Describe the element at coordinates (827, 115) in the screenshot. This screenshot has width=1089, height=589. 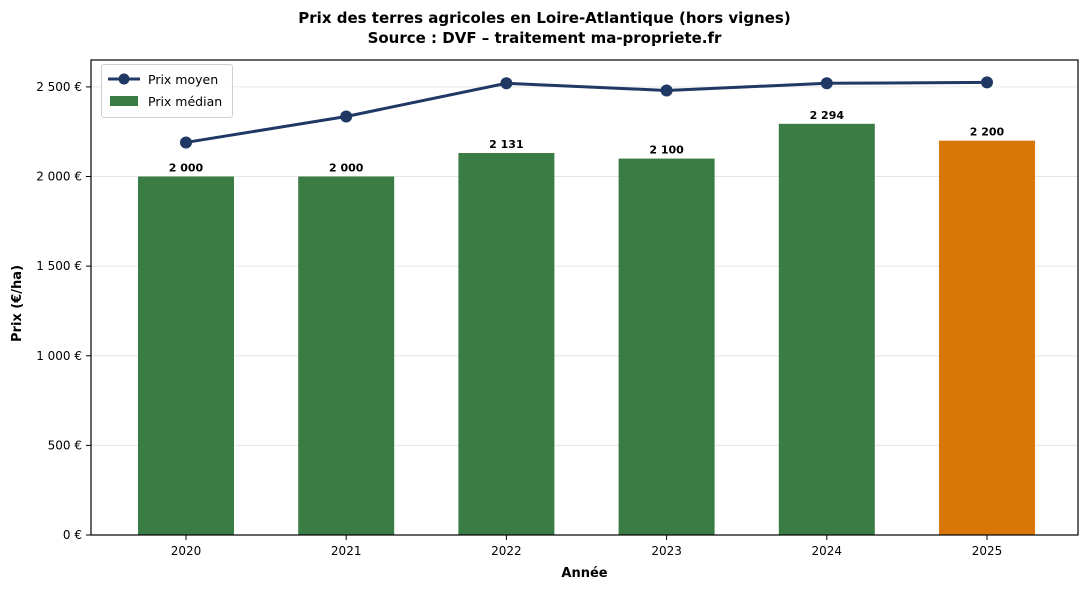
I see `bar-value-label: 2 294` at that location.